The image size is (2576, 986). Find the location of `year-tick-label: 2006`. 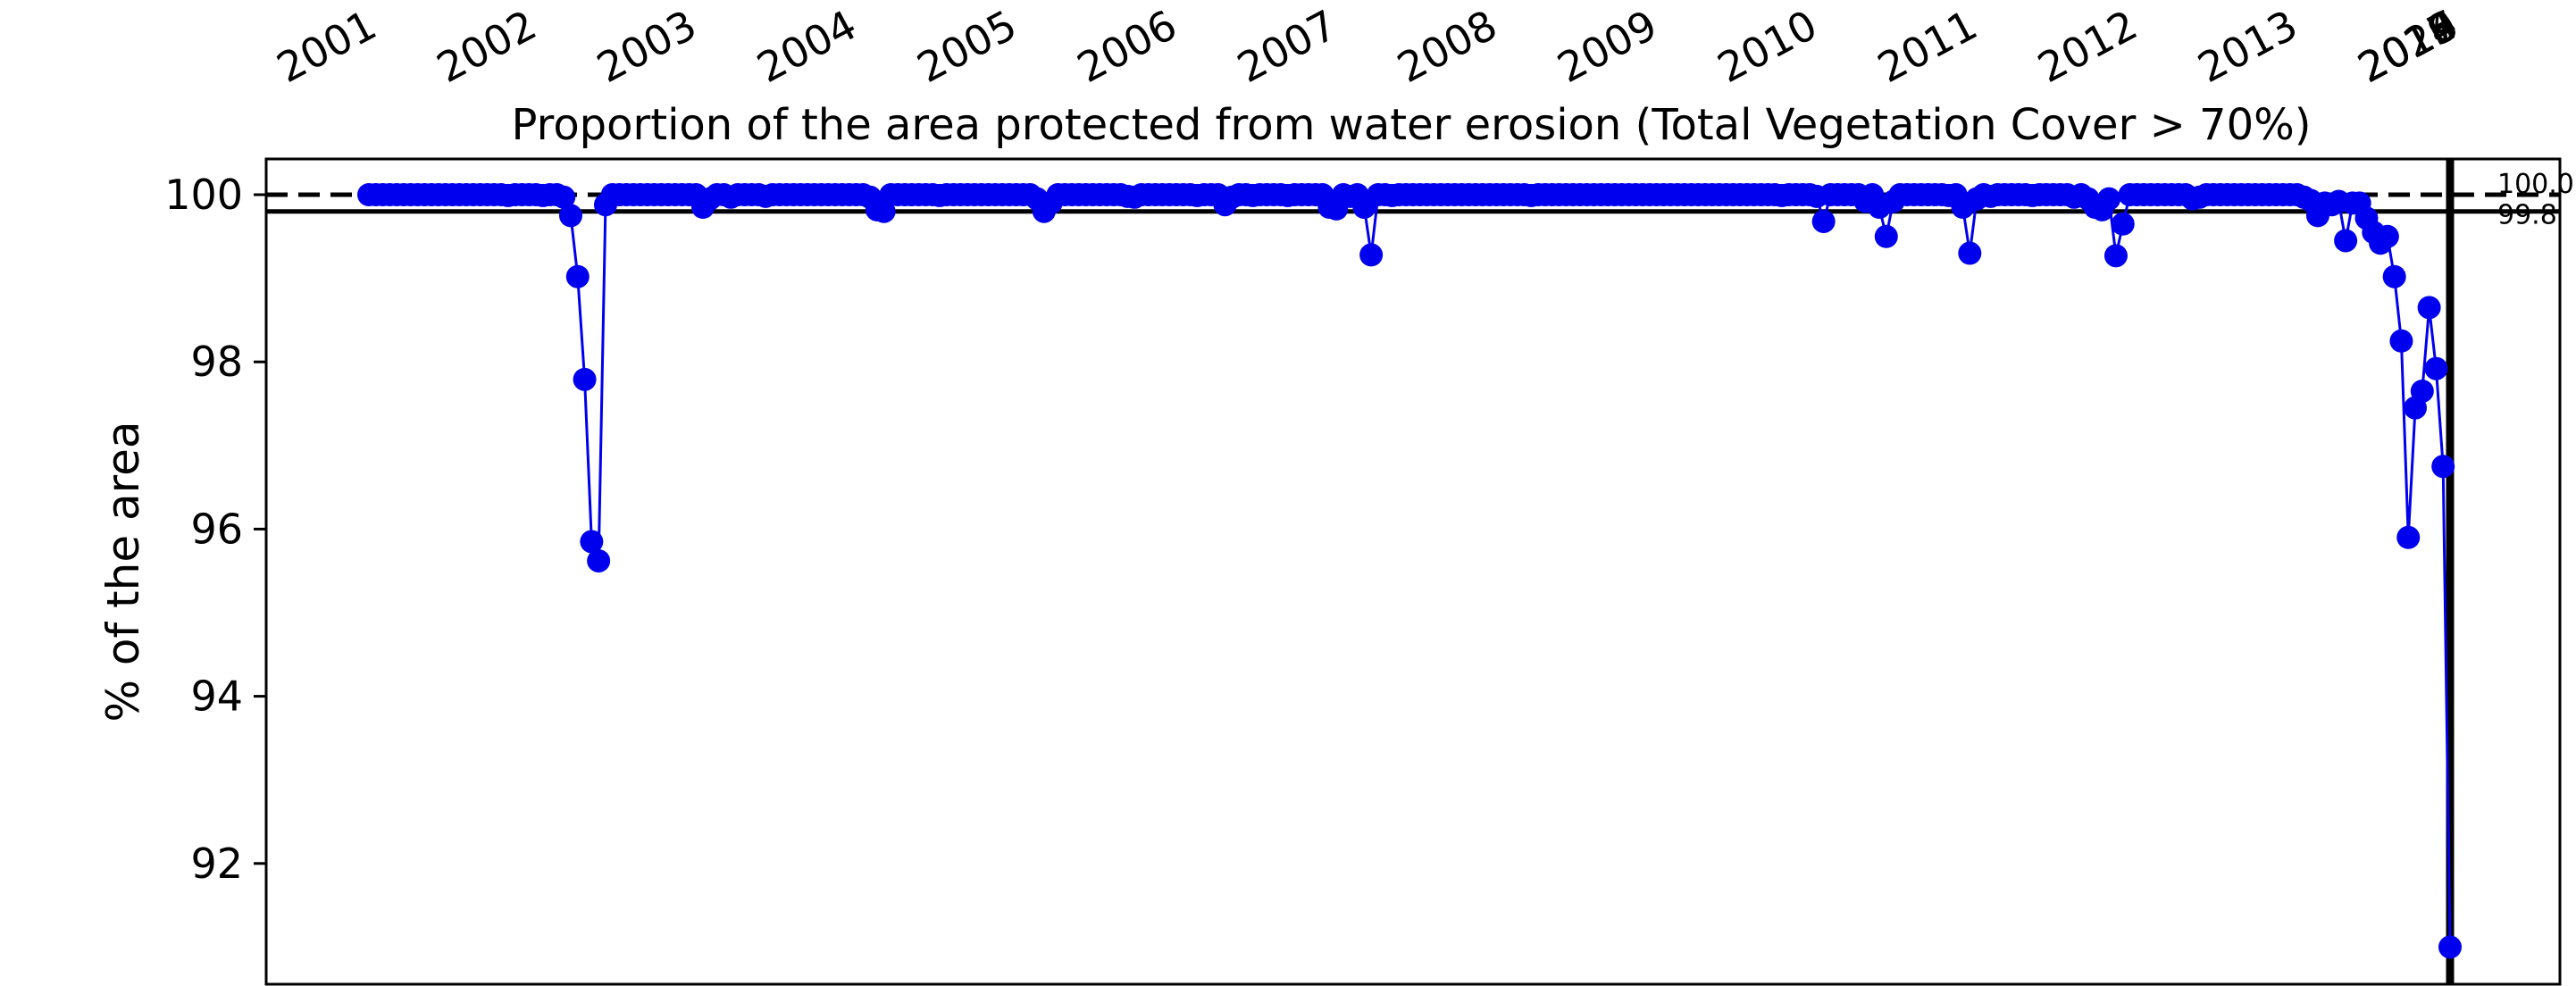

year-tick-label: 2006 is located at coordinates (1127, 47).